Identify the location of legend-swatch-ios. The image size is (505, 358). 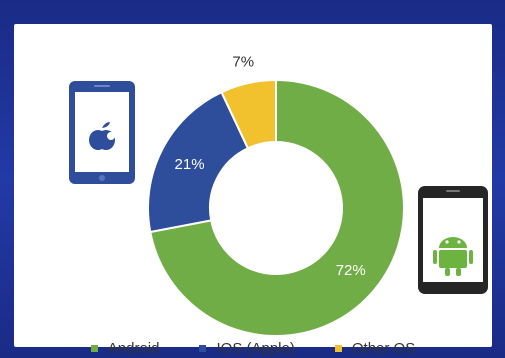
(203, 348).